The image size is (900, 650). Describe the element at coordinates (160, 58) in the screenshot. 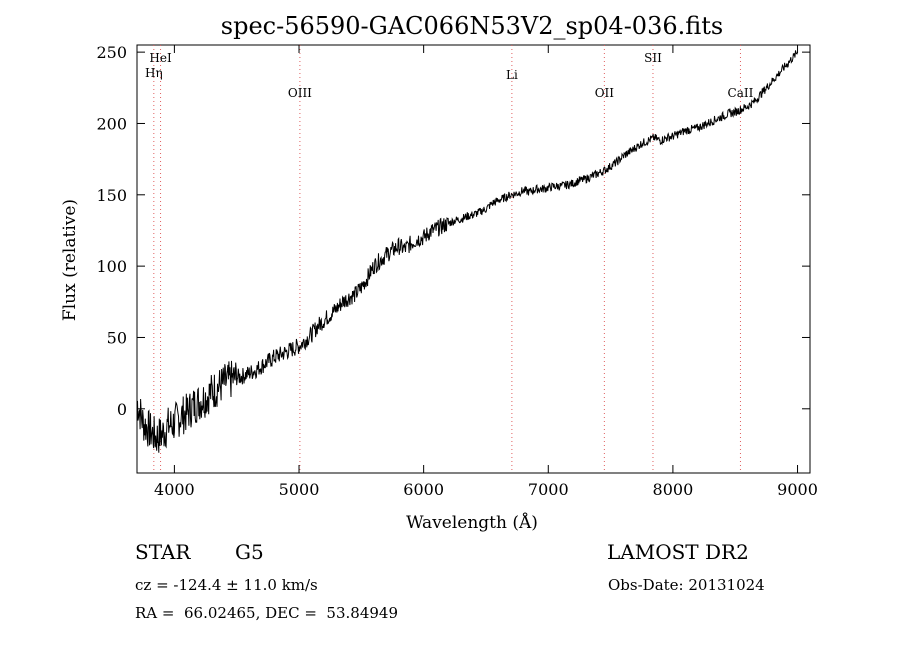

I see `line-marker-label: HeI` at that location.